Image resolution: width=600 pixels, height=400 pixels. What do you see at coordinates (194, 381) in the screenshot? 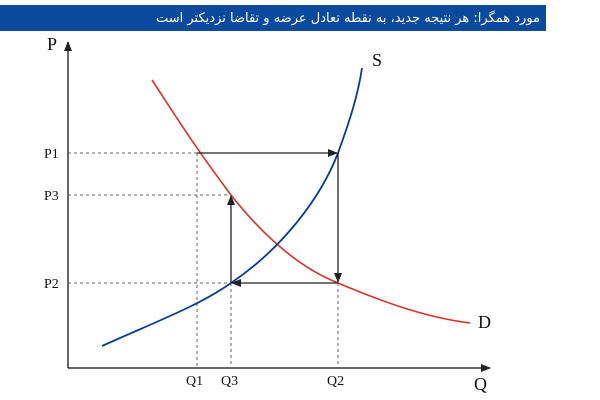
I see `x-tick-label: Q1` at bounding box center [194, 381].